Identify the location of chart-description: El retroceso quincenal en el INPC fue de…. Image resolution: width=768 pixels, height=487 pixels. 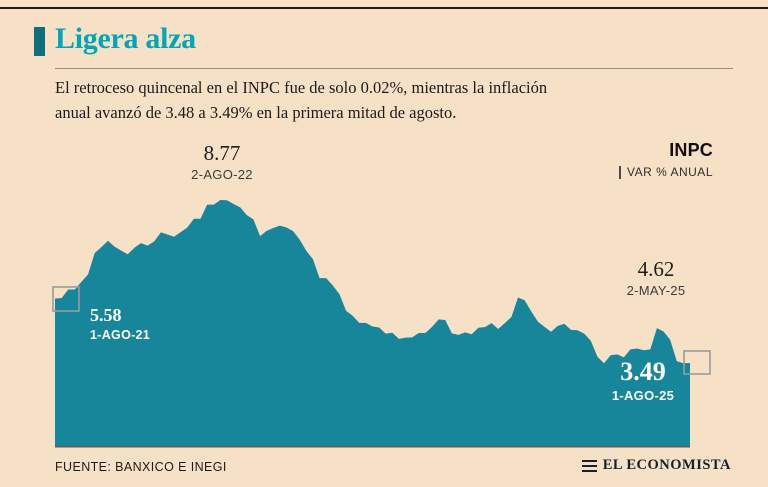
(301, 100).